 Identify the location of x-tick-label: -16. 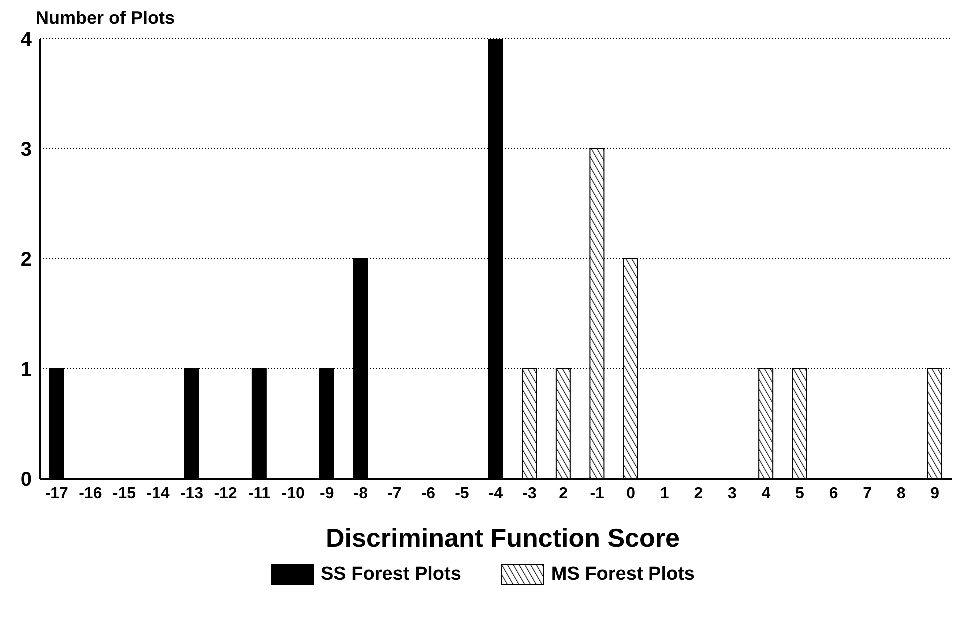
(90, 493).